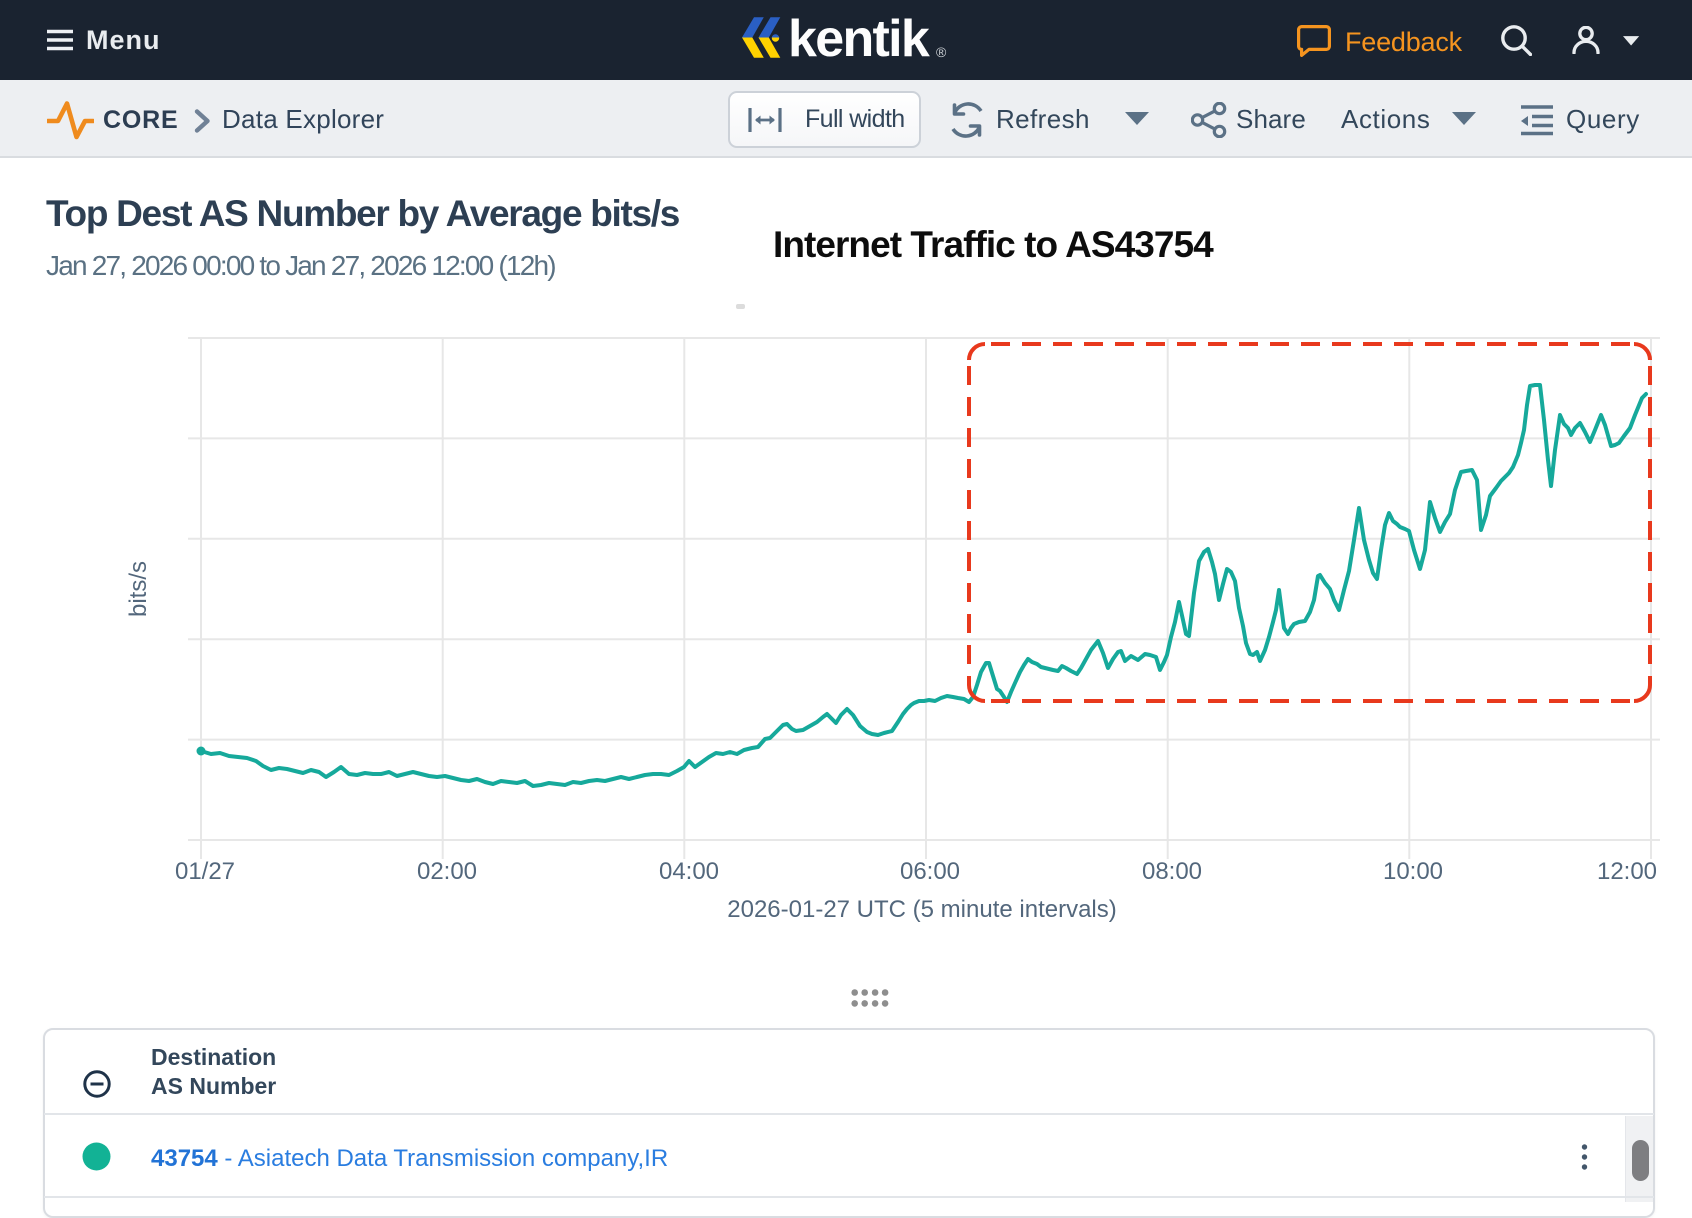  What do you see at coordinates (922, 909) in the screenshot?
I see `svg-text:2026-01-27 UTC (5 minute inter: 2026-01-27 UTC (5 minute intervals)` at bounding box center [922, 909].